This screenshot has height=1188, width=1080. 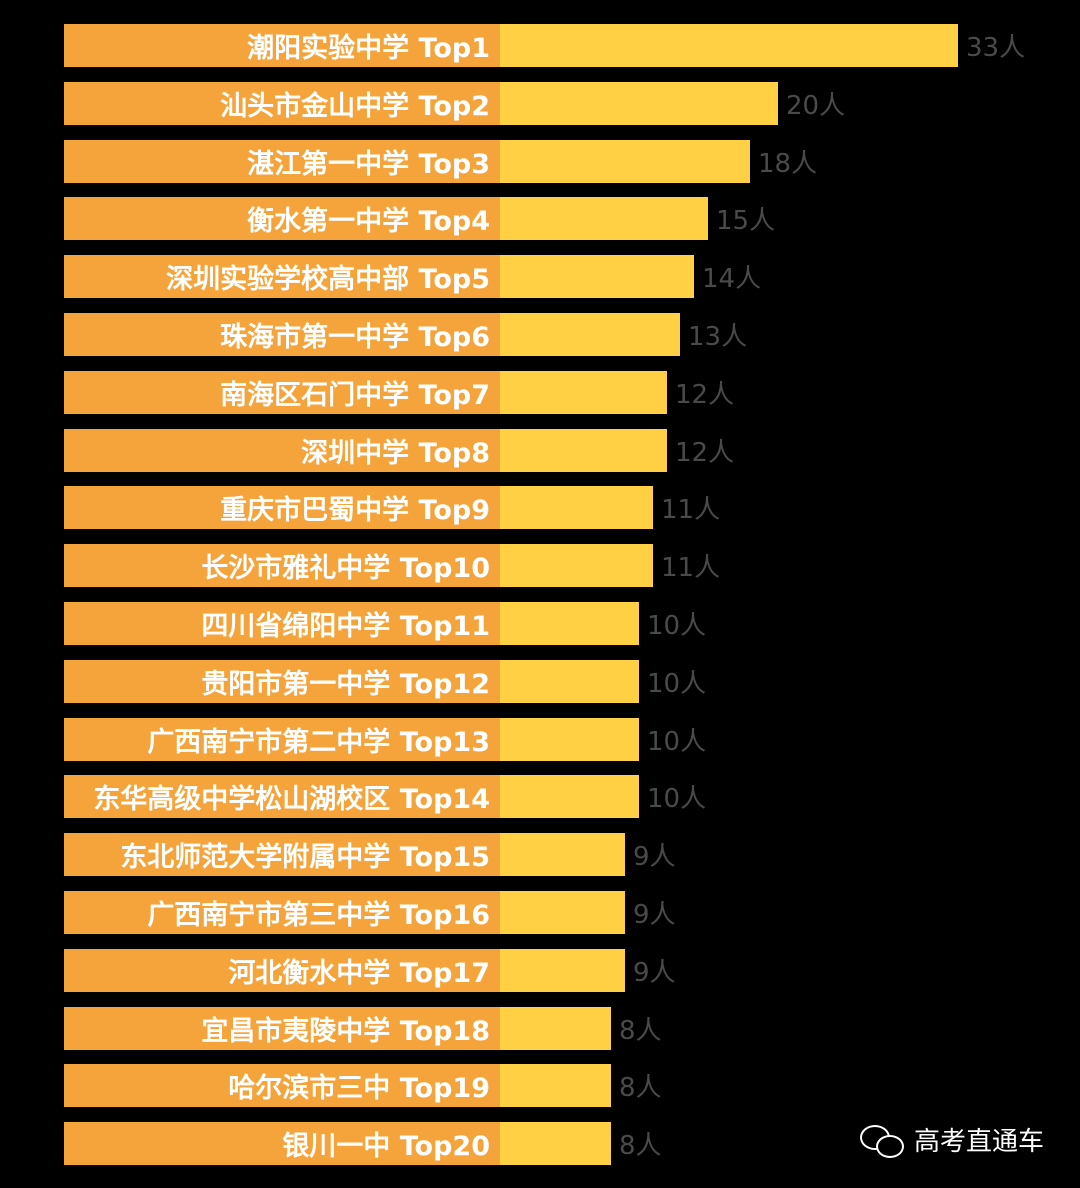 I want to click on bar-row: 深圳实验学校高中部 Top5, so click(x=379, y=276).